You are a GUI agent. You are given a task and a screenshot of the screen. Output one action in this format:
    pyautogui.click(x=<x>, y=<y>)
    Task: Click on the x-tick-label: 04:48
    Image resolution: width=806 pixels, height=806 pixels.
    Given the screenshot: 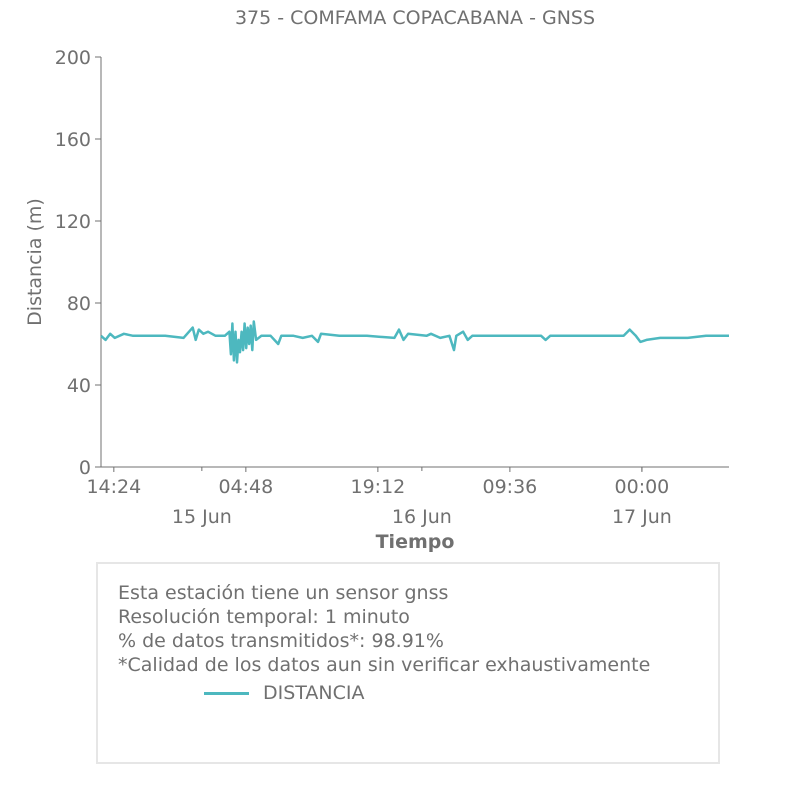 What is the action you would take?
    pyautogui.click(x=245, y=487)
    